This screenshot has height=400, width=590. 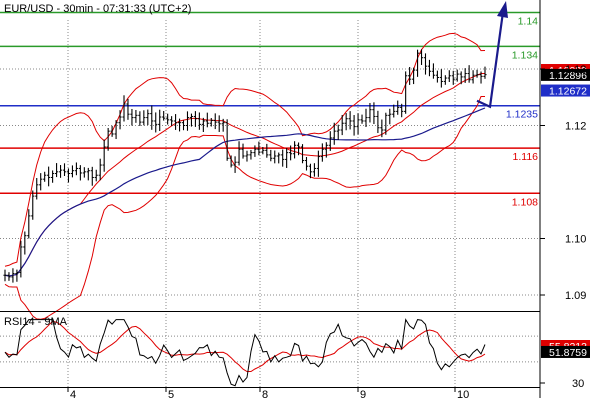 What do you see at coordinates (528, 22) in the screenshot?
I see `level-label: 1.14` at bounding box center [528, 22].